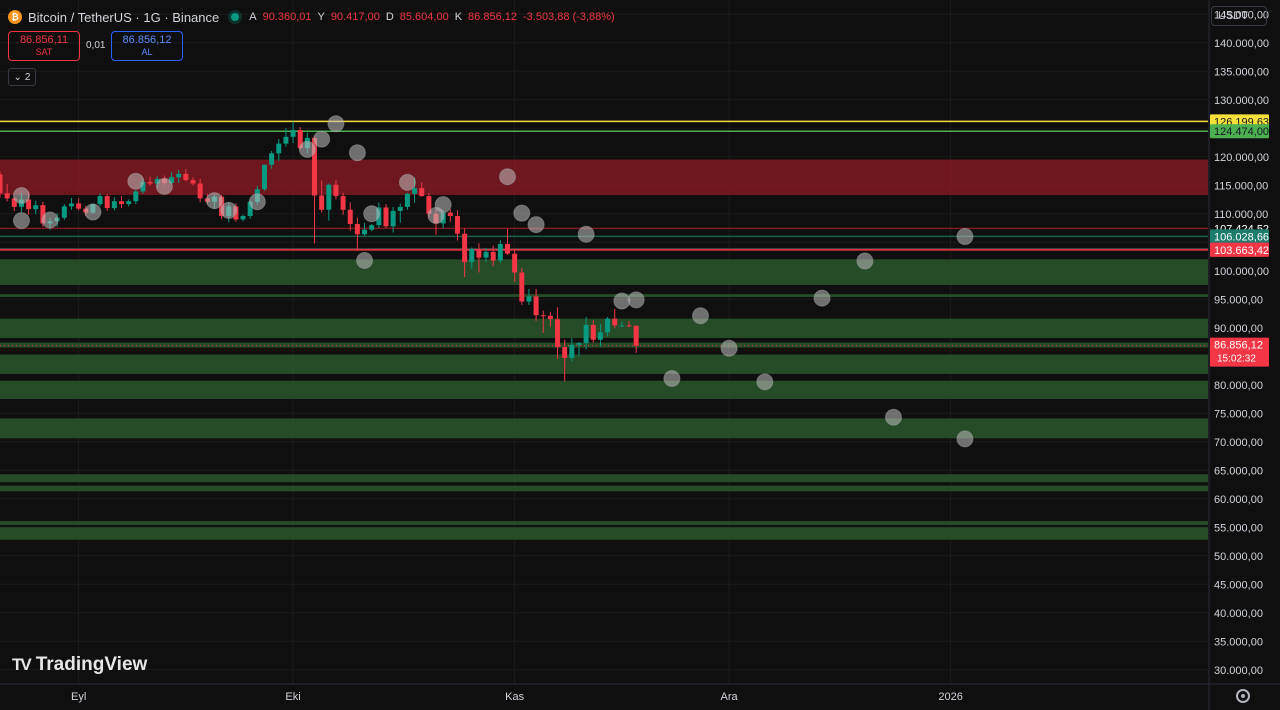 Image resolution: width=1280 pixels, height=710 pixels. I want to click on currency-selector: USDT, so click(1239, 16).